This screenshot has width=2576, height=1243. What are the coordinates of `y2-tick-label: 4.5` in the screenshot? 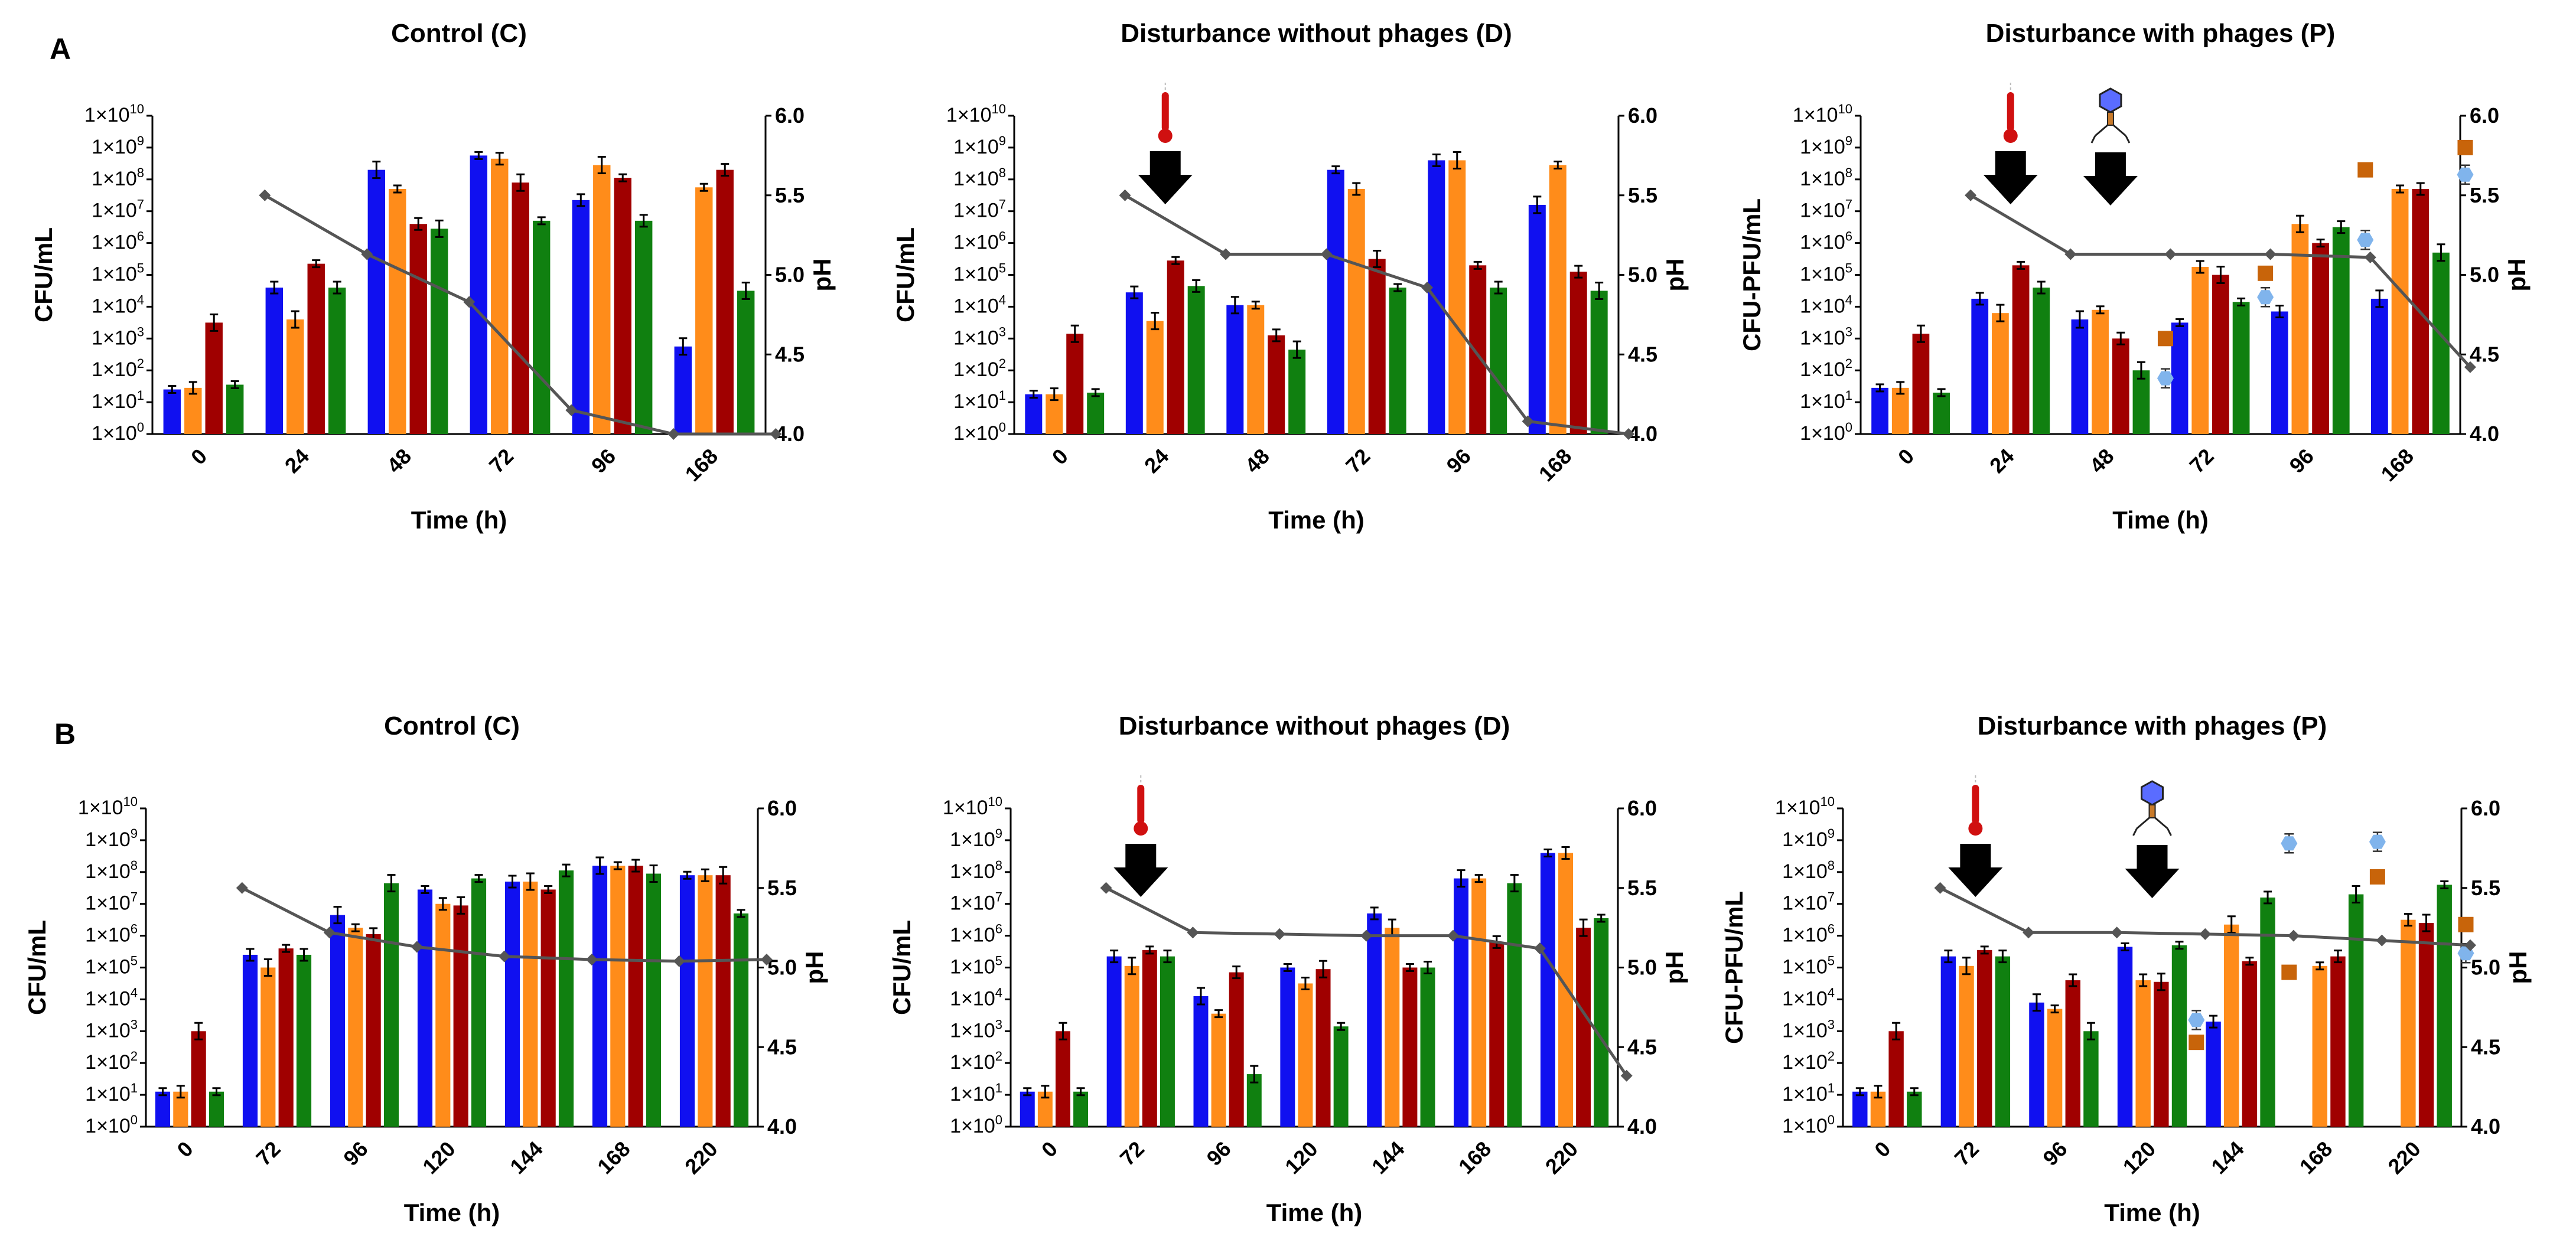 It's located at (2485, 1047).